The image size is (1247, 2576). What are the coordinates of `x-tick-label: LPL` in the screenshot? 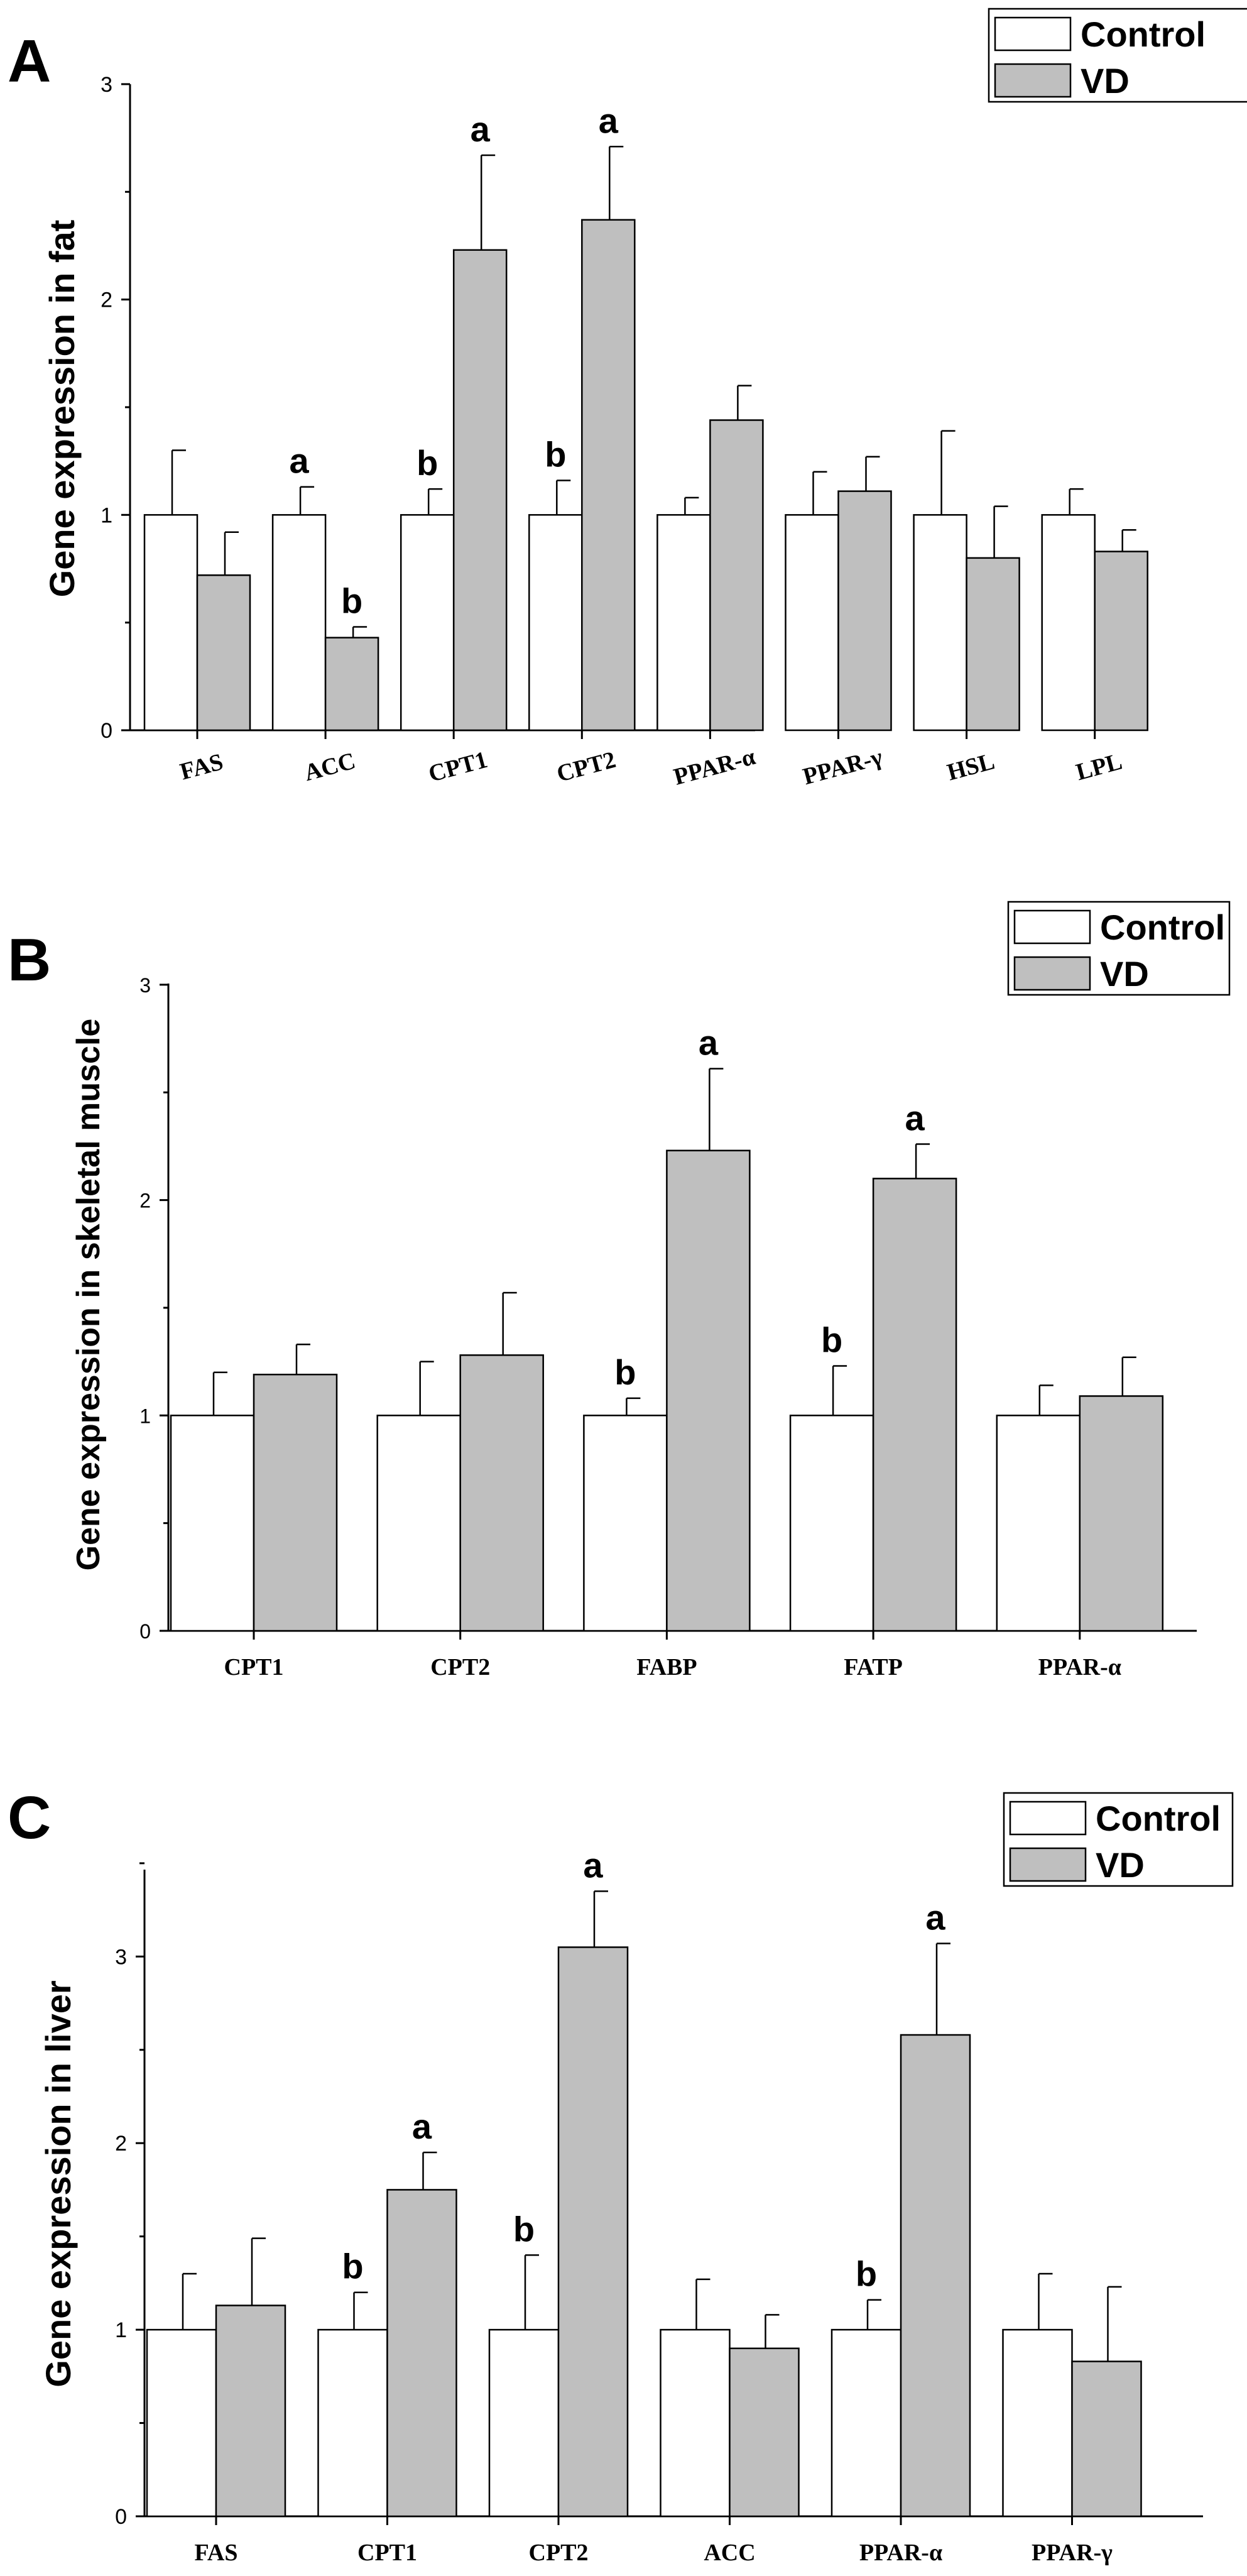 It's located at (1098, 767).